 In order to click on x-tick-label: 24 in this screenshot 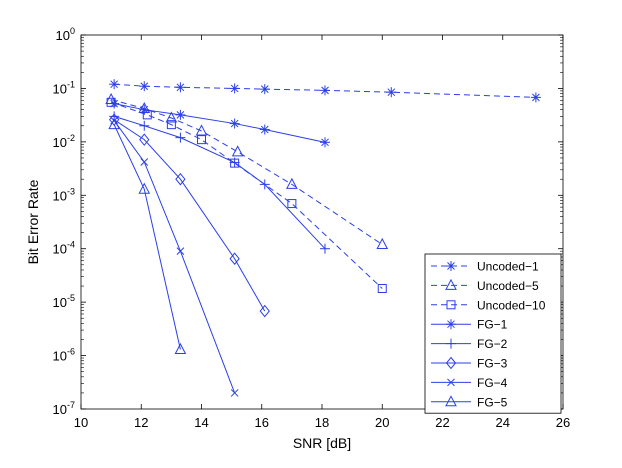, I will do `click(503, 422)`.